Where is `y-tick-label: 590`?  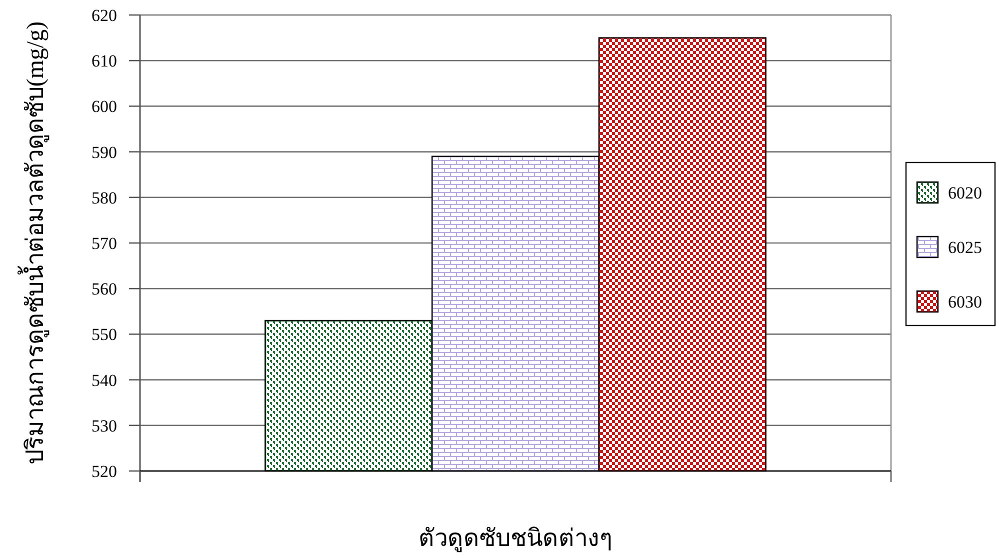 y-tick-label: 590 is located at coordinates (104, 152).